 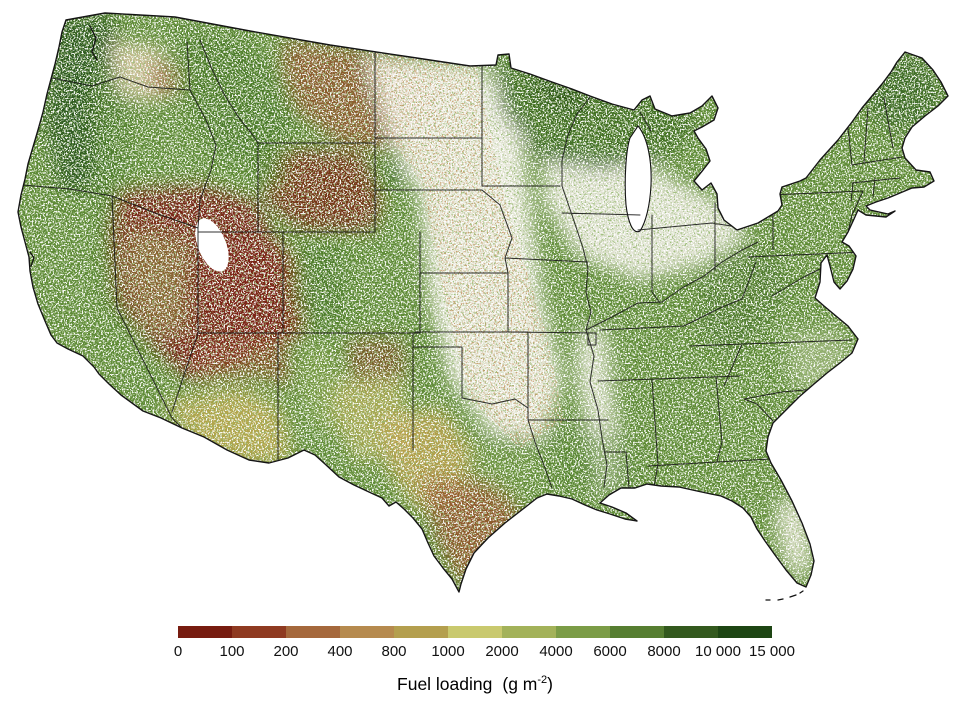 I want to click on puget-sound, so click(x=93, y=43).